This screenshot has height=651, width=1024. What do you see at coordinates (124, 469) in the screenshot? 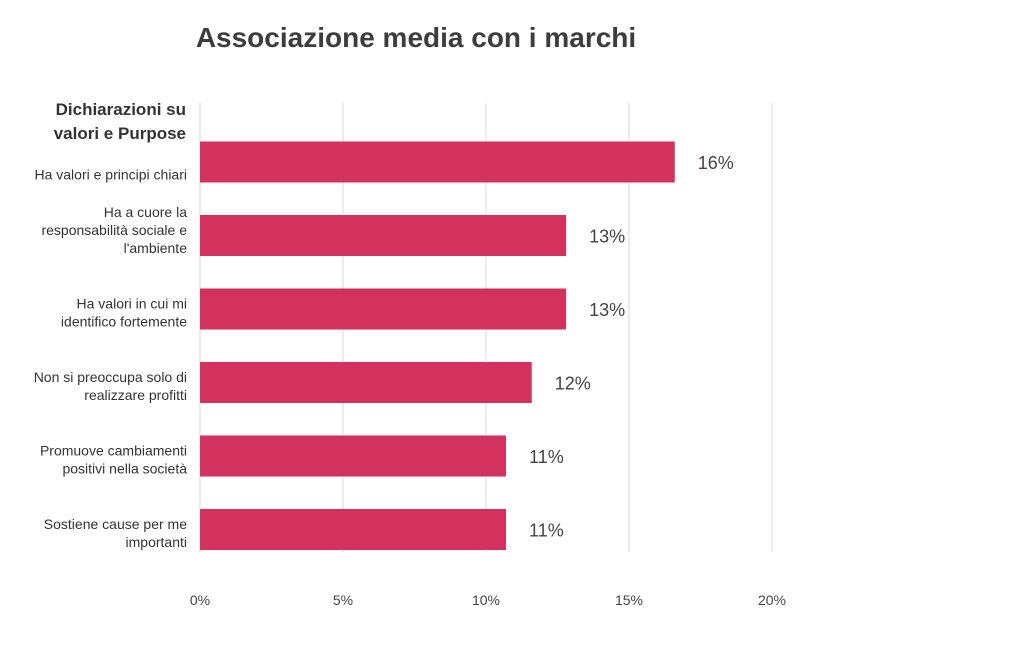
I see `category-label-line: positivi nella società` at bounding box center [124, 469].